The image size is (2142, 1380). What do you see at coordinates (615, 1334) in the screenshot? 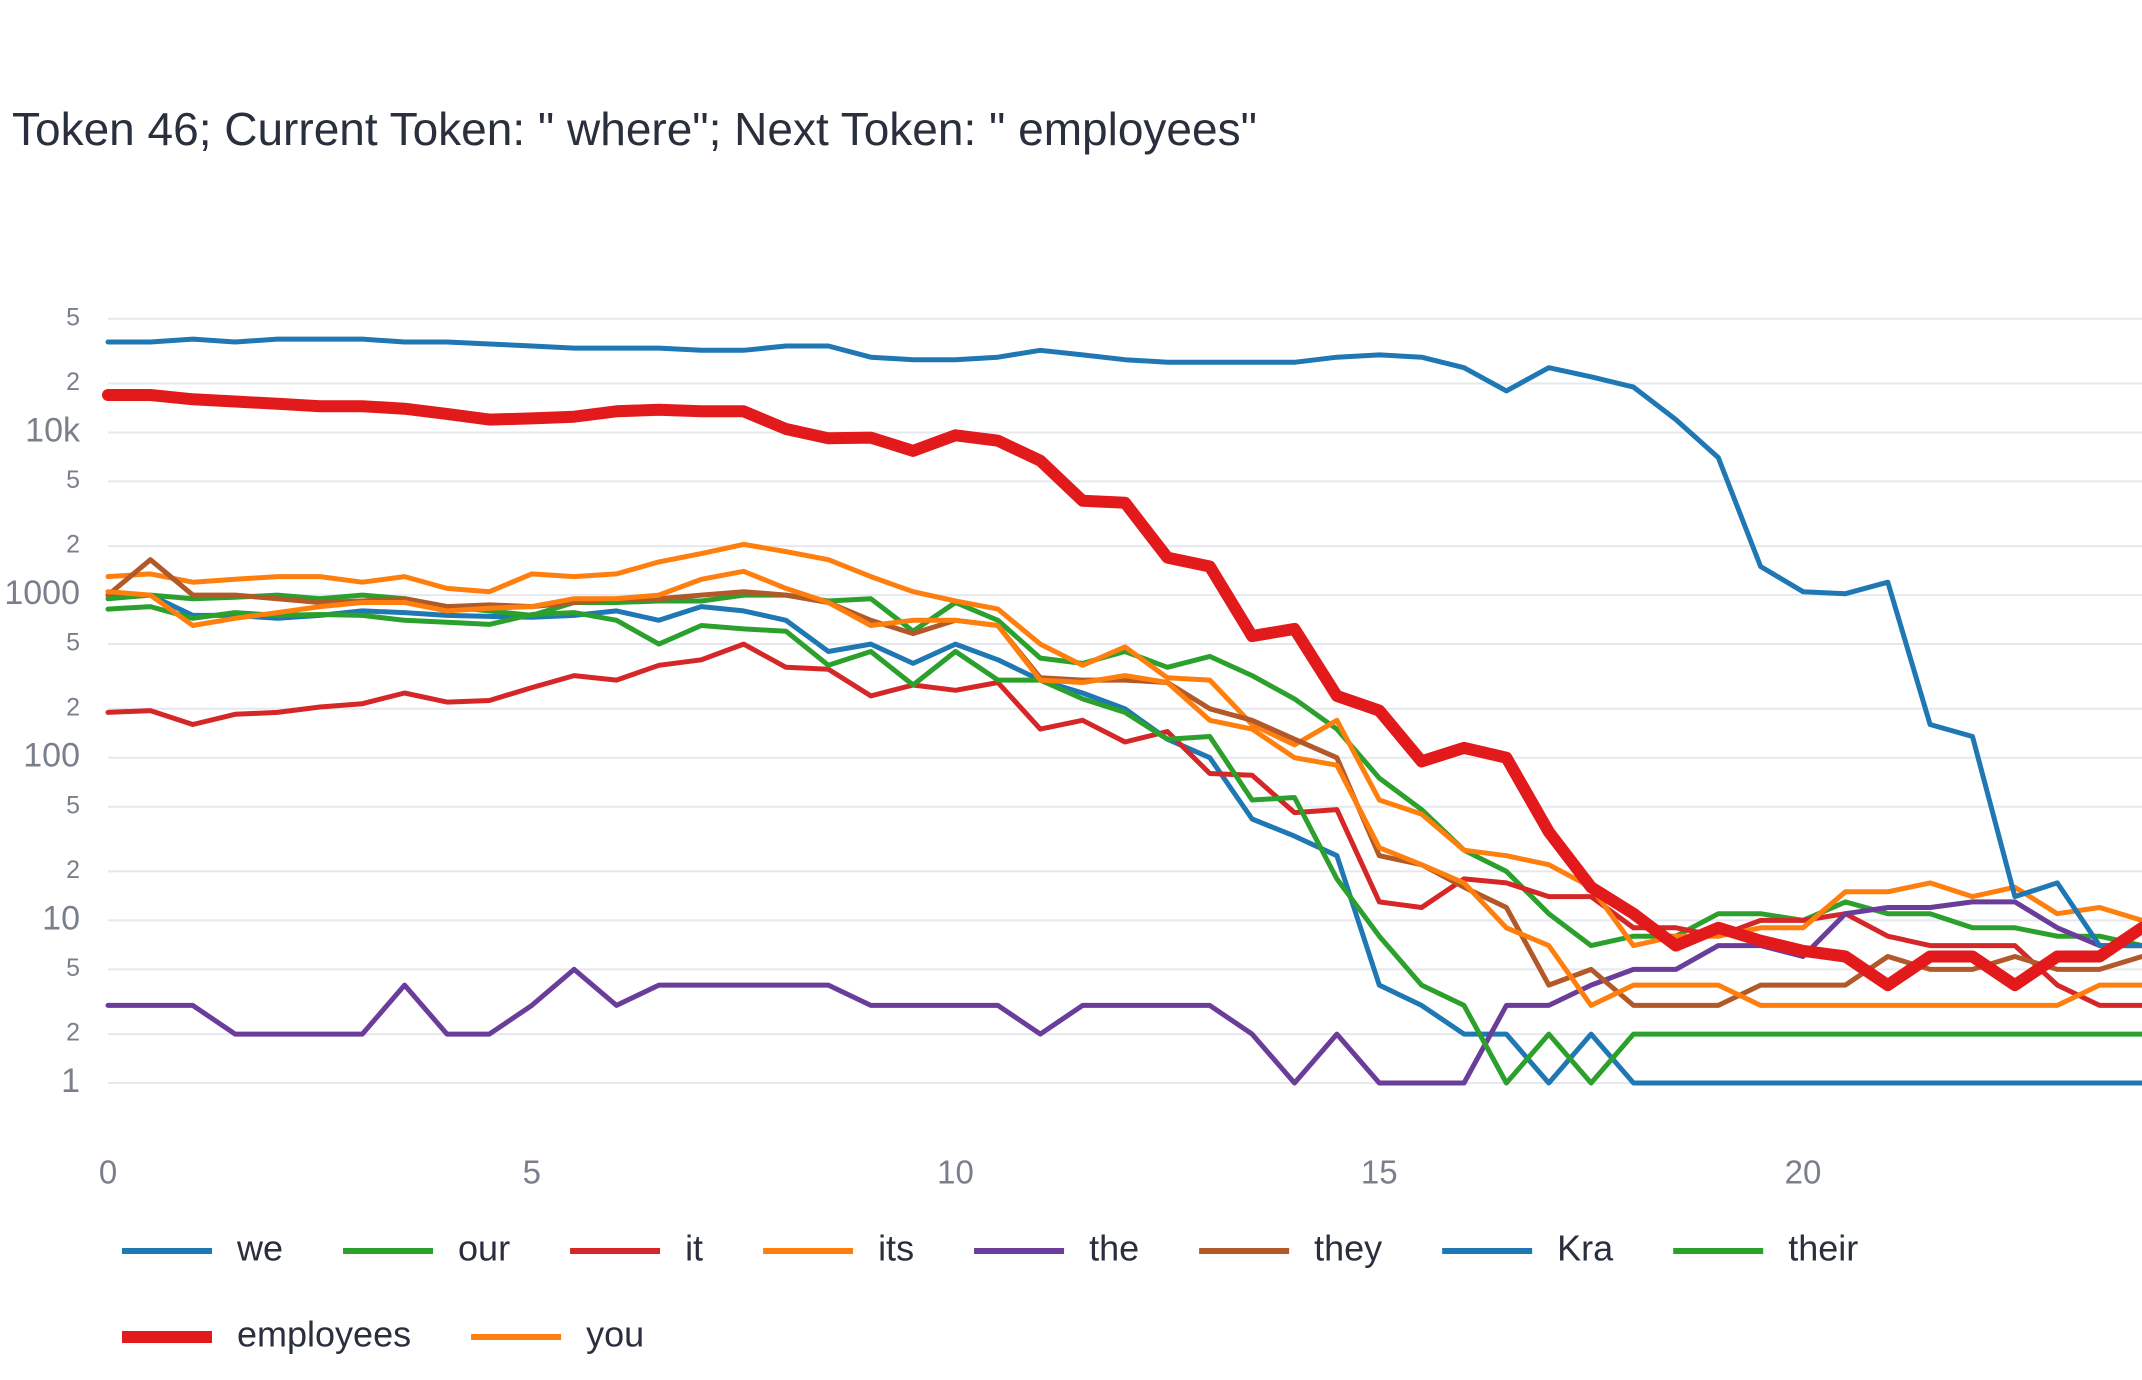
I see `legend-label: you` at bounding box center [615, 1334].